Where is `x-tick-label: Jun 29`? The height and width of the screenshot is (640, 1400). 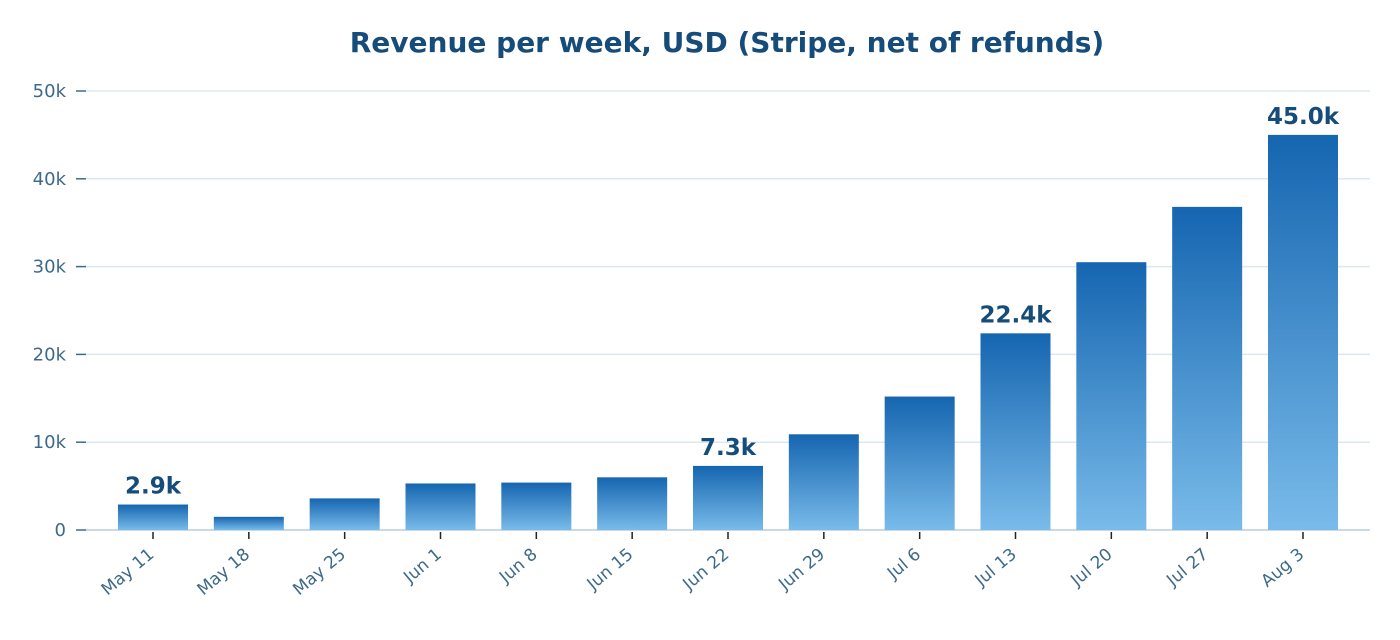 x-tick-label: Jun 29 is located at coordinates (801, 570).